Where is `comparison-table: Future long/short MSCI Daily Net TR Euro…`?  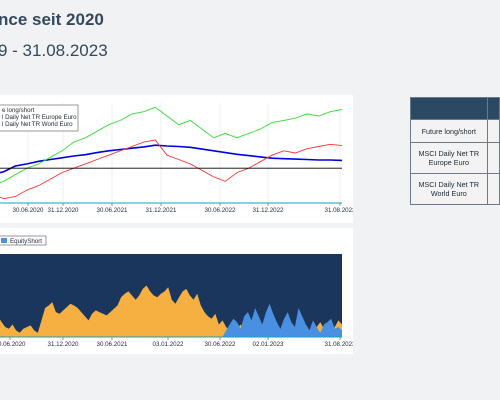
comparison-table: Future long/short MSCI Daily Net TR Euro… is located at coordinates (455, 151).